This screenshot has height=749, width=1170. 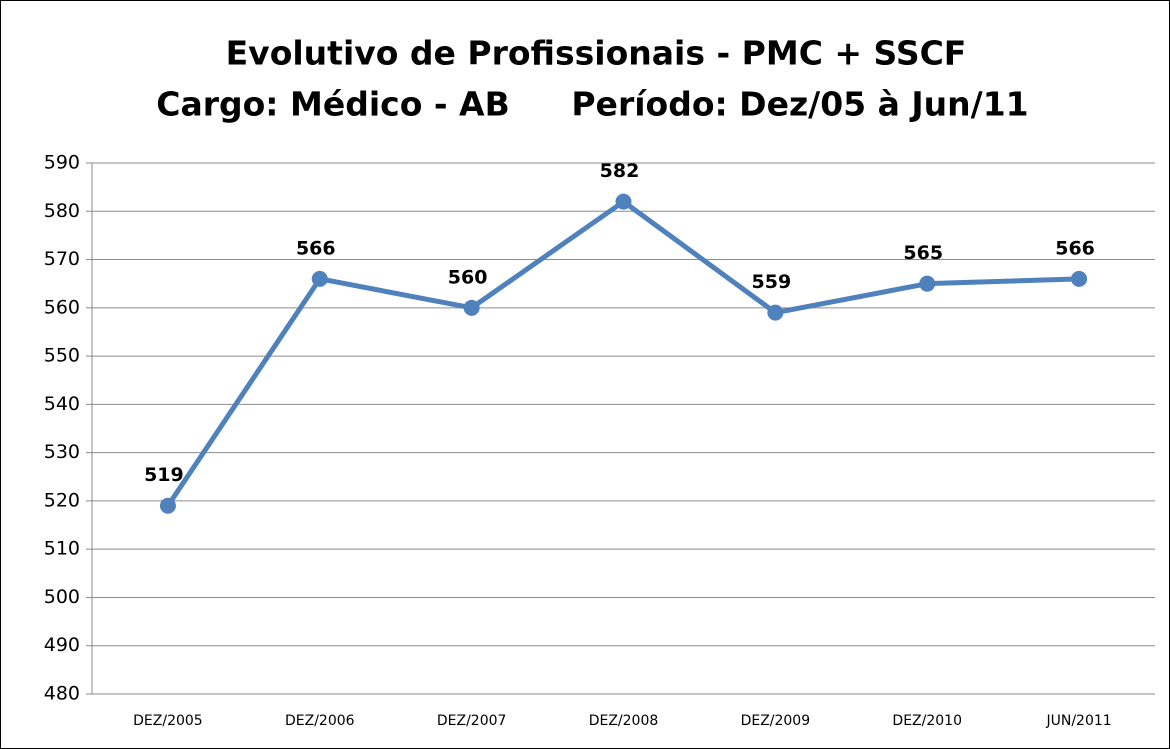 What do you see at coordinates (62, 549) in the screenshot?
I see `y-tick-label: 510` at bounding box center [62, 549].